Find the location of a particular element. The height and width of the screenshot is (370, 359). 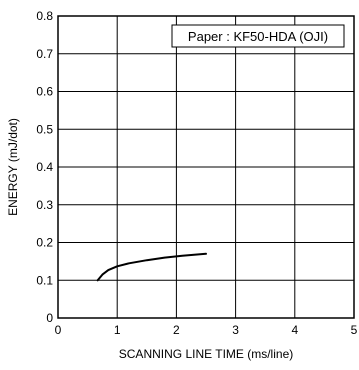

legend-box is located at coordinates (258, 36).